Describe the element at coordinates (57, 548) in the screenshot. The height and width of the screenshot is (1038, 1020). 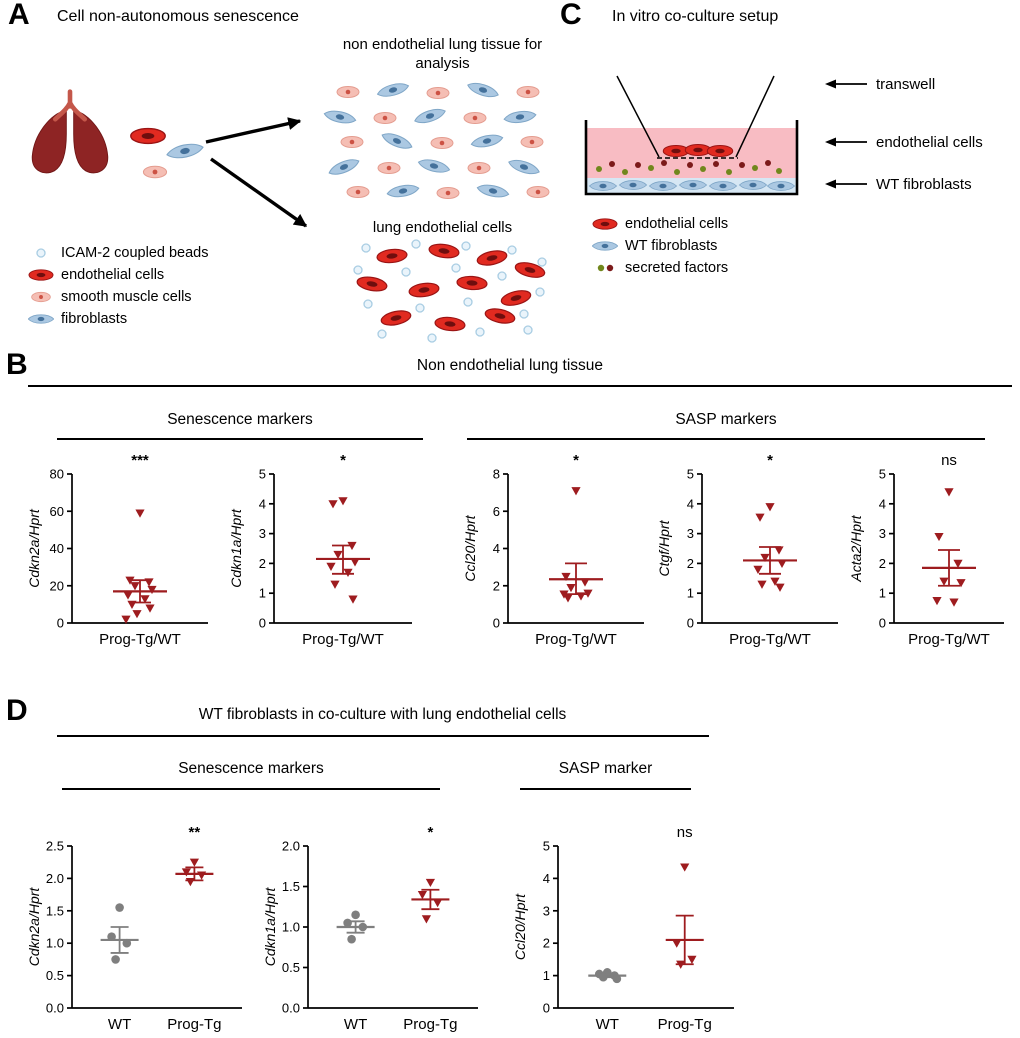
I see `svg-text: 40` at that location.